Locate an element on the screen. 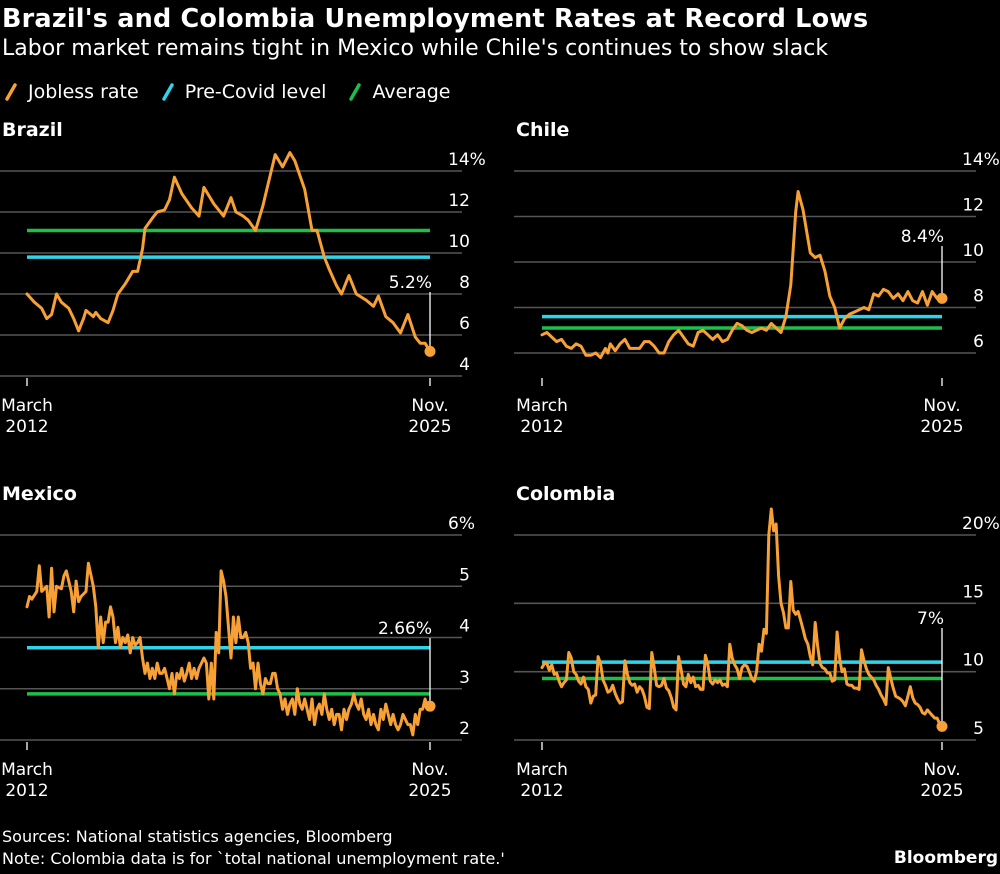 This screenshot has height=874, width=1000. mexico-panel-title: Mexico is located at coordinates (39, 494).